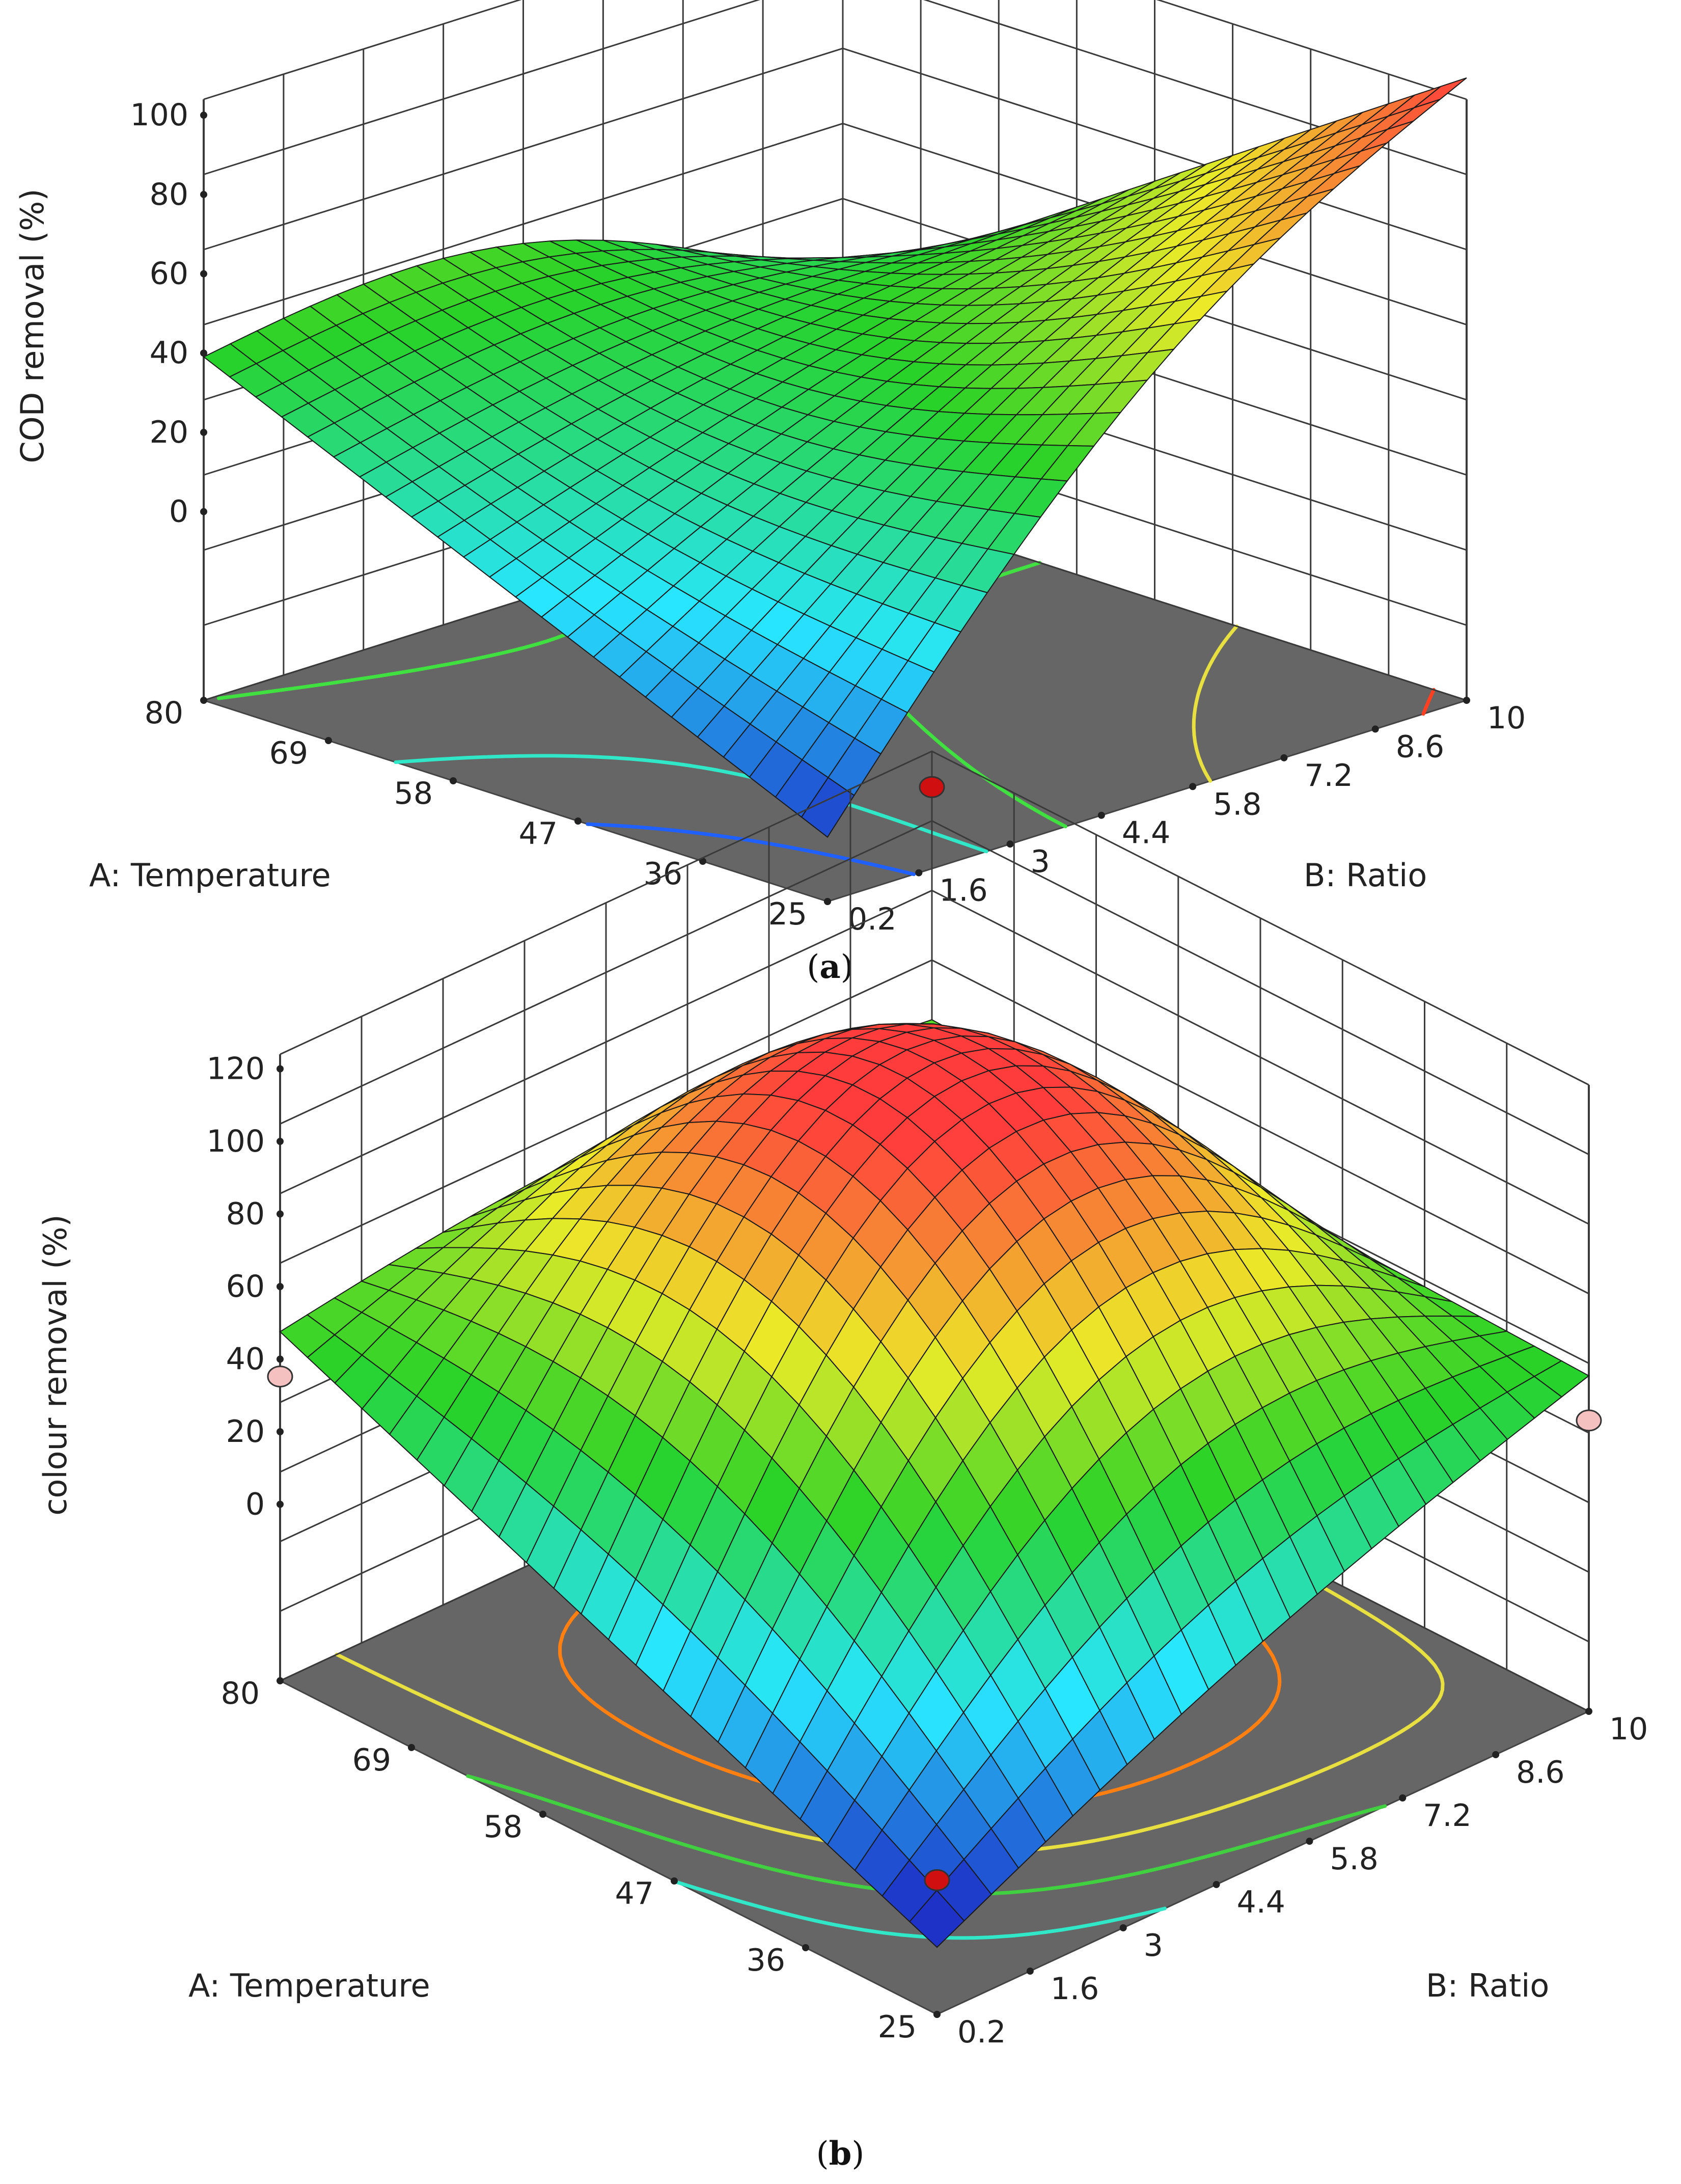  What do you see at coordinates (1237, 804) in the screenshot?
I see `a-ytick-label: 5.8` at bounding box center [1237, 804].